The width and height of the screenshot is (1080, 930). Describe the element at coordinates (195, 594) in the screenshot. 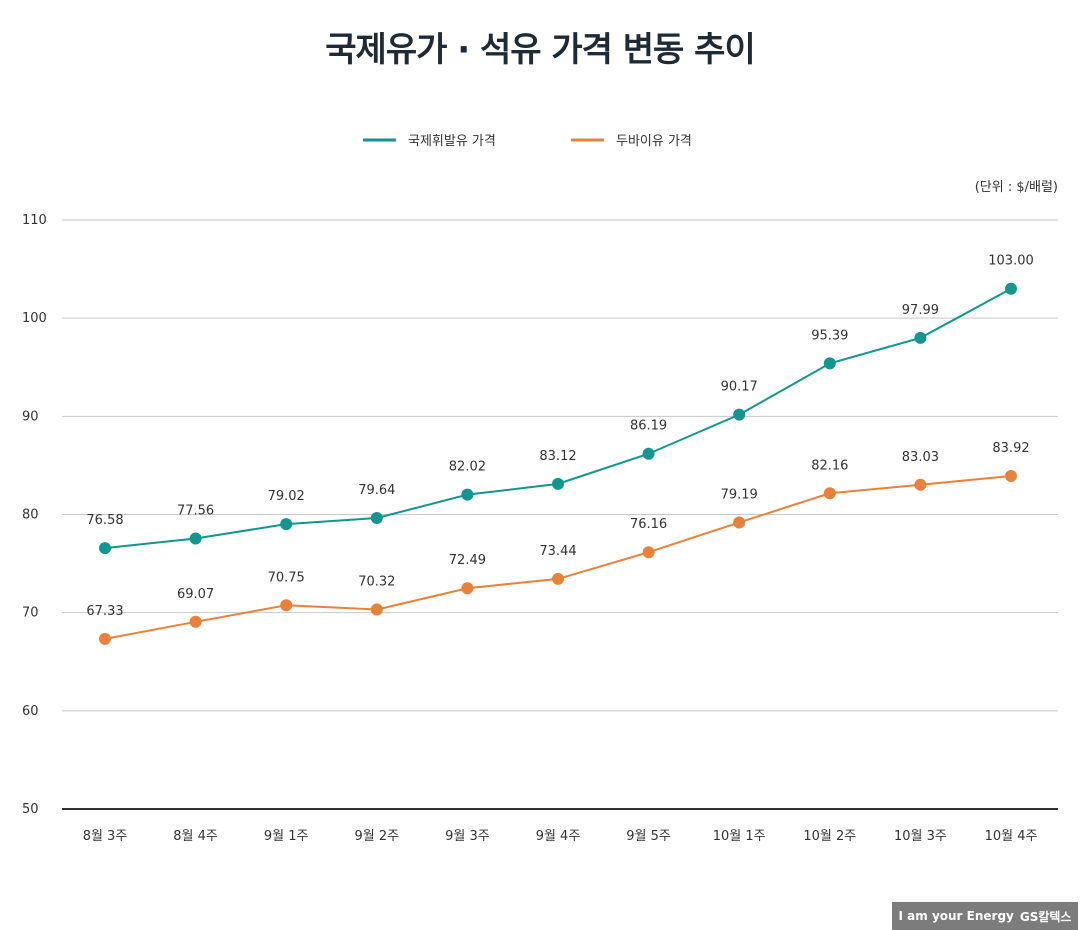

I see `data-label: 69.07` at that location.